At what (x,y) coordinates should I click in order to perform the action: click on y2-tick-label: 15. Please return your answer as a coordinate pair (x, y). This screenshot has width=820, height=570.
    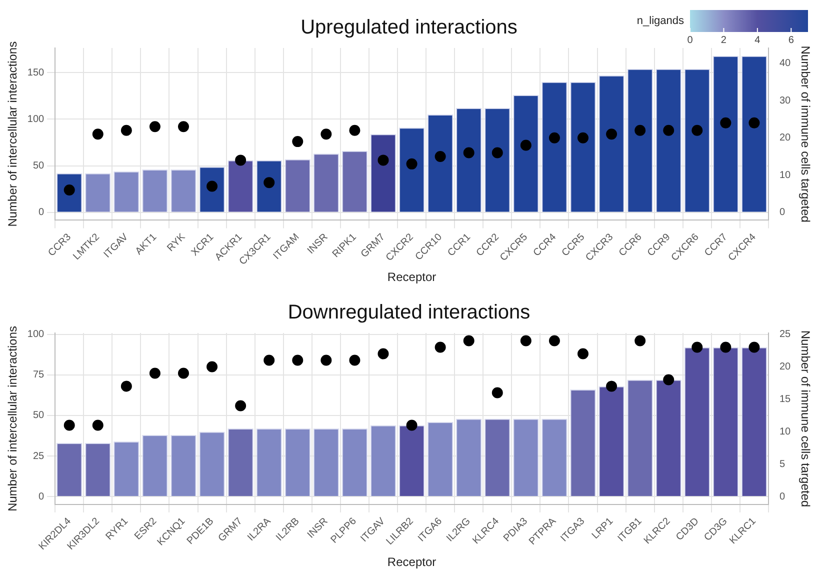
    Looking at the image, I should click on (785, 399).